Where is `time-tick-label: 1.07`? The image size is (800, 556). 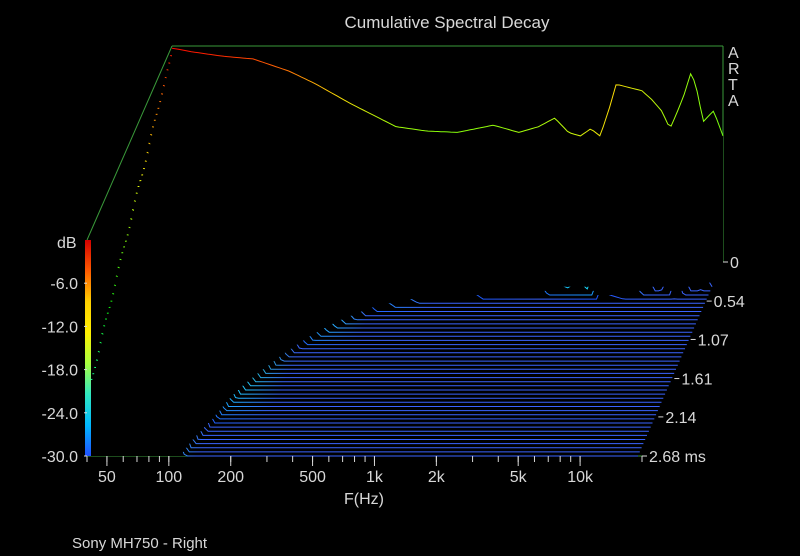 time-tick-label: 1.07 is located at coordinates (713, 340).